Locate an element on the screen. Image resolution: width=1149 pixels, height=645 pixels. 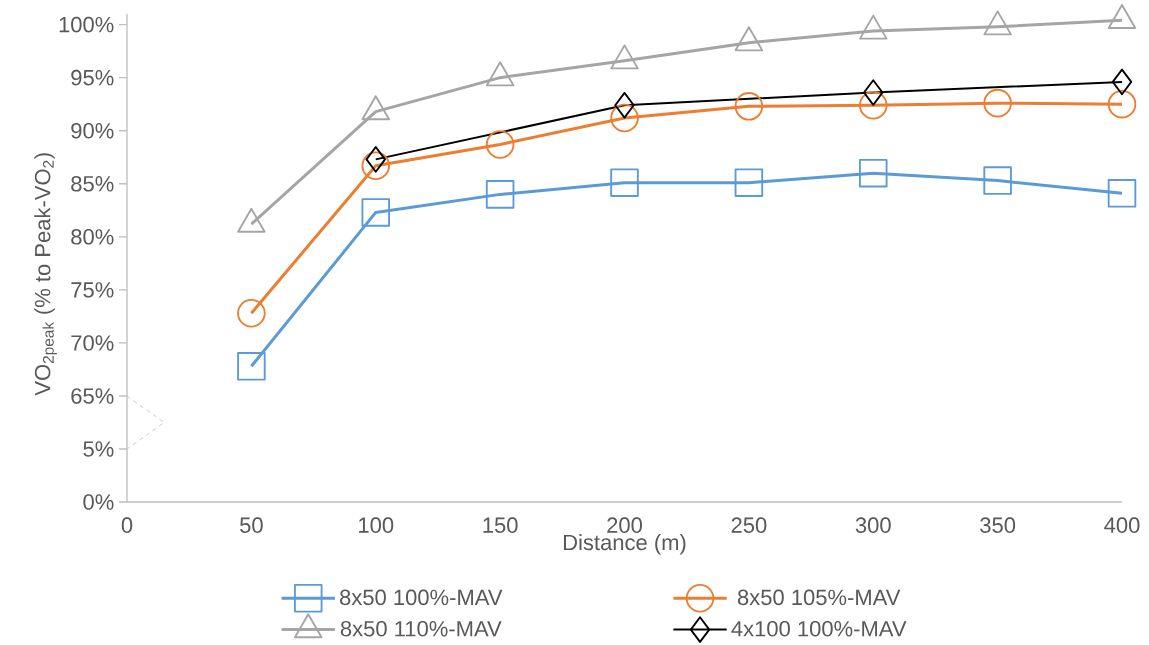
y-tick-label: 100% is located at coordinates (86, 25).